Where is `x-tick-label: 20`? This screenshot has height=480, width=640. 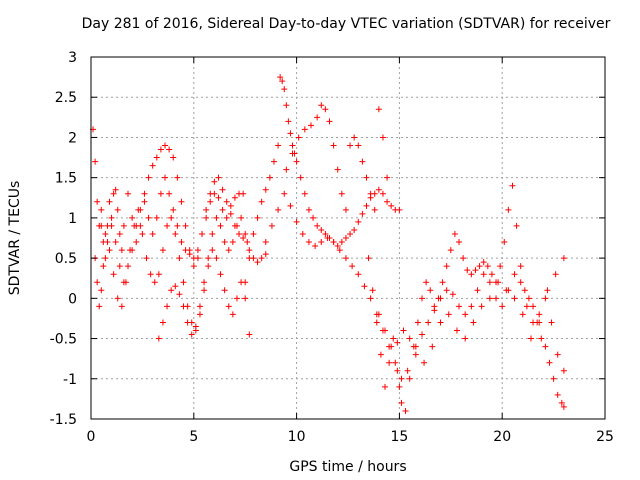 x-tick-label: 20 is located at coordinates (502, 437).